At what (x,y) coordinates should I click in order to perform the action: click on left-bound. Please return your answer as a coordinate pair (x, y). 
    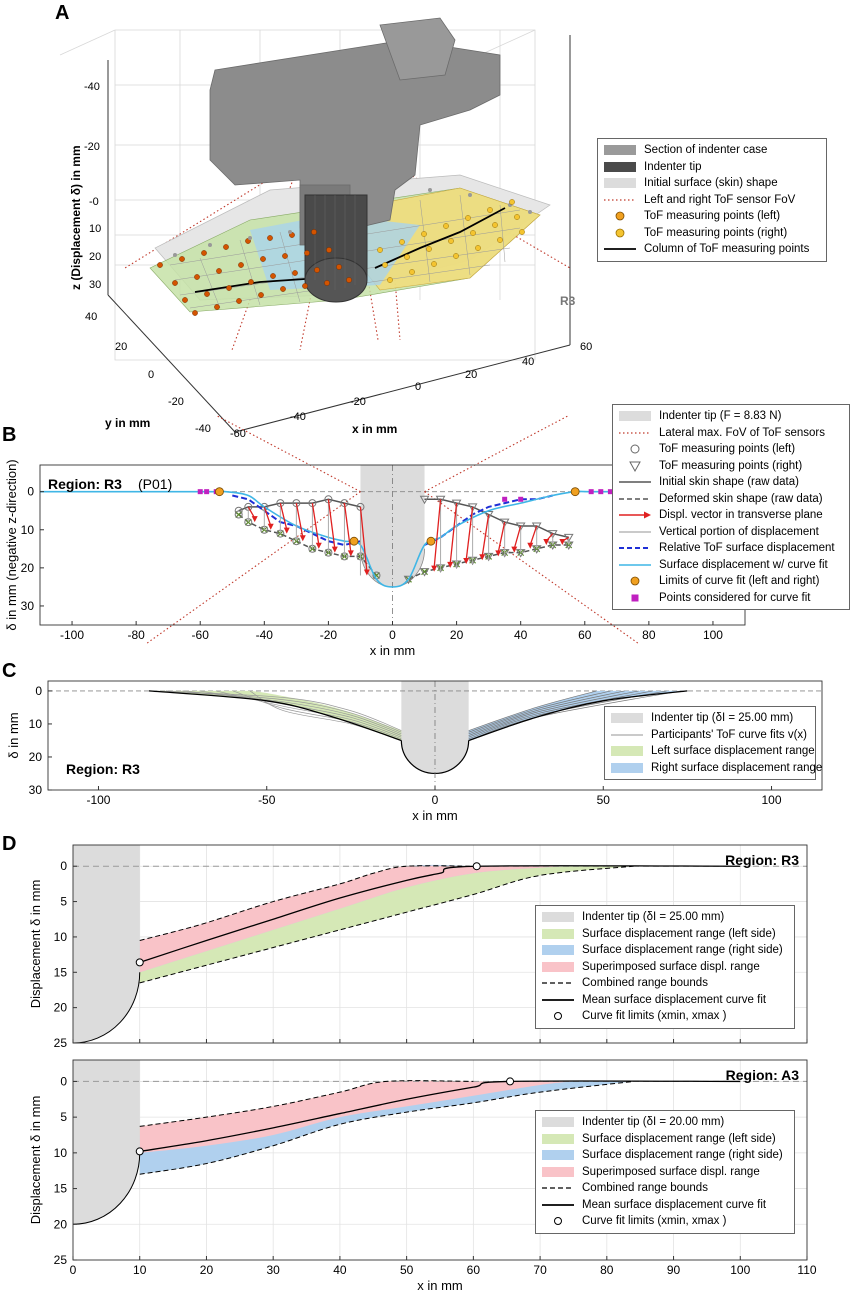
    Looking at the image, I should click on (275, 716).